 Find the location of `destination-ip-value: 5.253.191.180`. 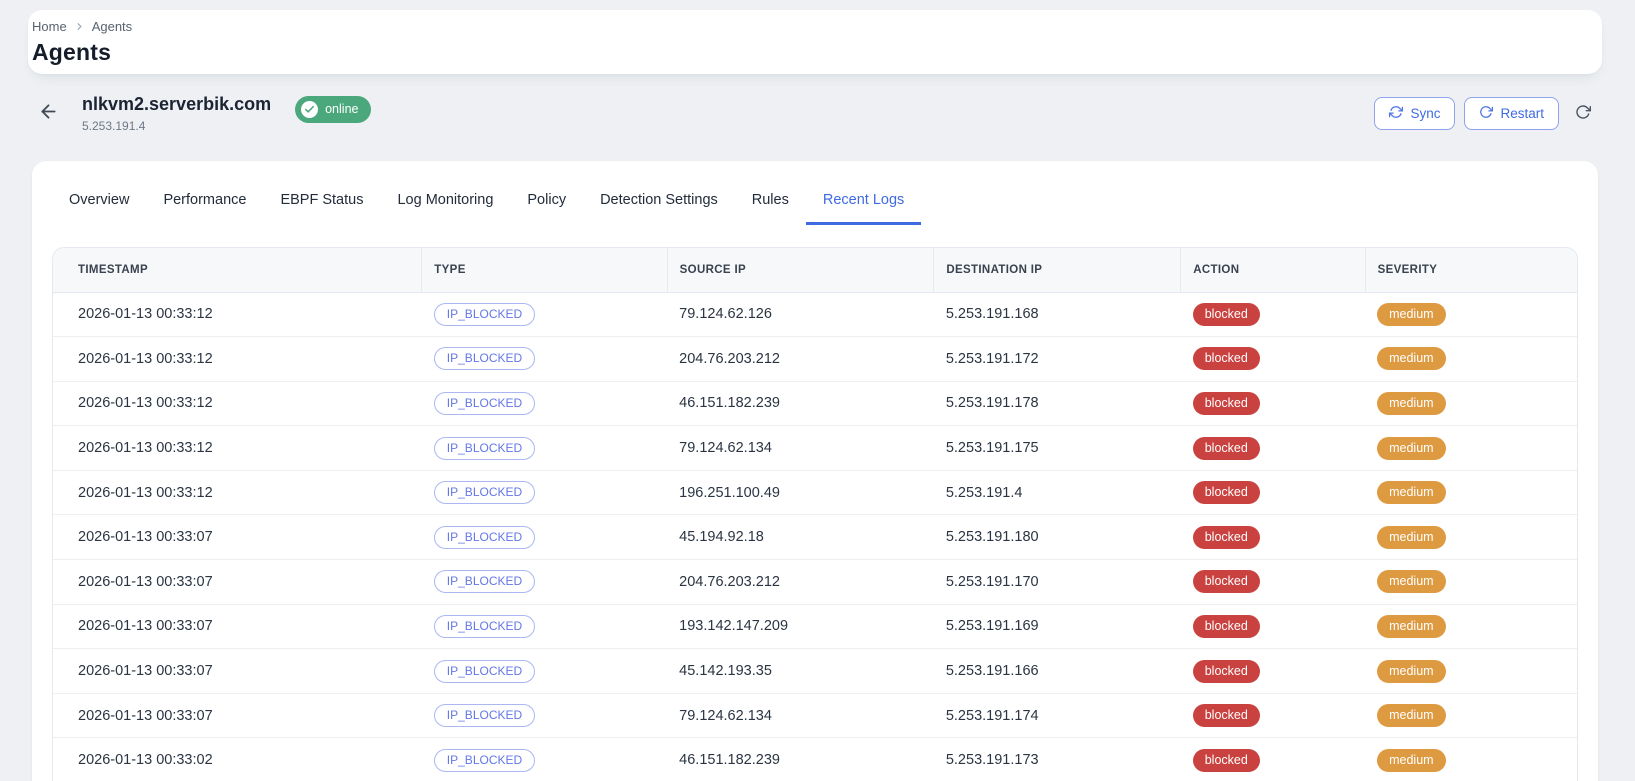

destination-ip-value: 5.253.191.180 is located at coordinates (992, 537).